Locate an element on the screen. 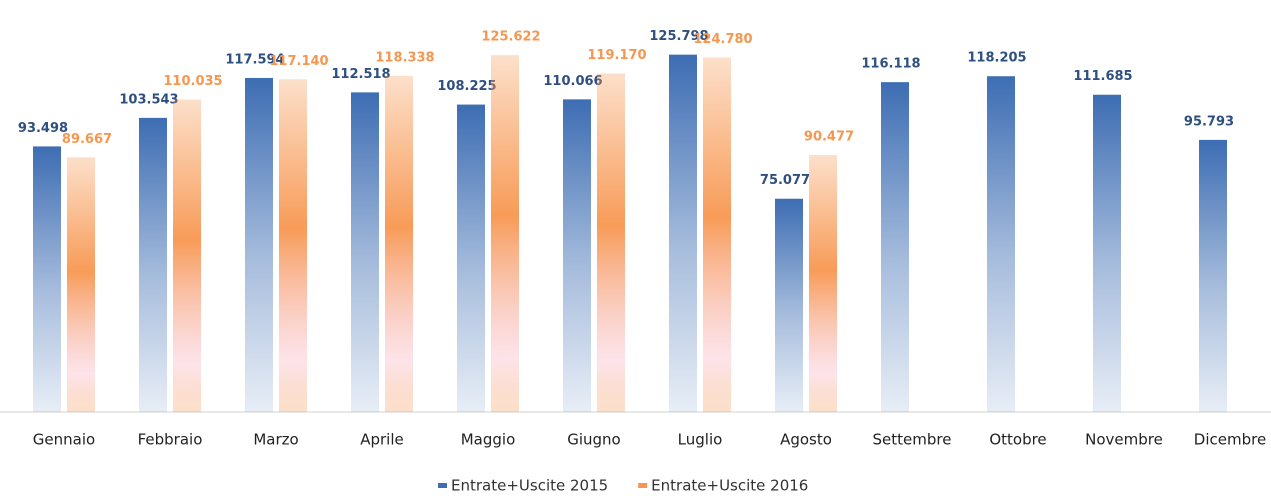 The image size is (1271, 496). value-label: 110.066 is located at coordinates (572, 81).